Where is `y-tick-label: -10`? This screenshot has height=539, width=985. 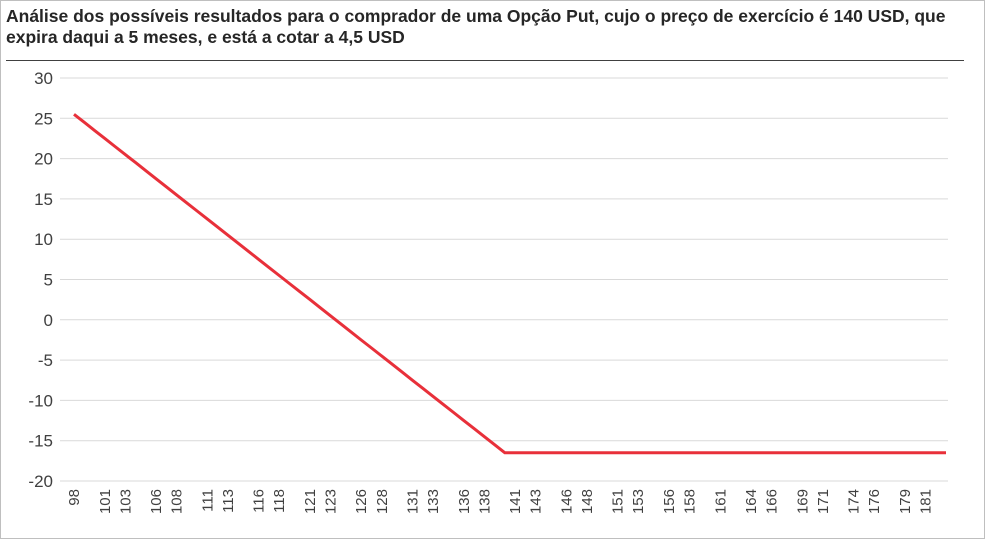 y-tick-label: -10 is located at coordinates (40, 400).